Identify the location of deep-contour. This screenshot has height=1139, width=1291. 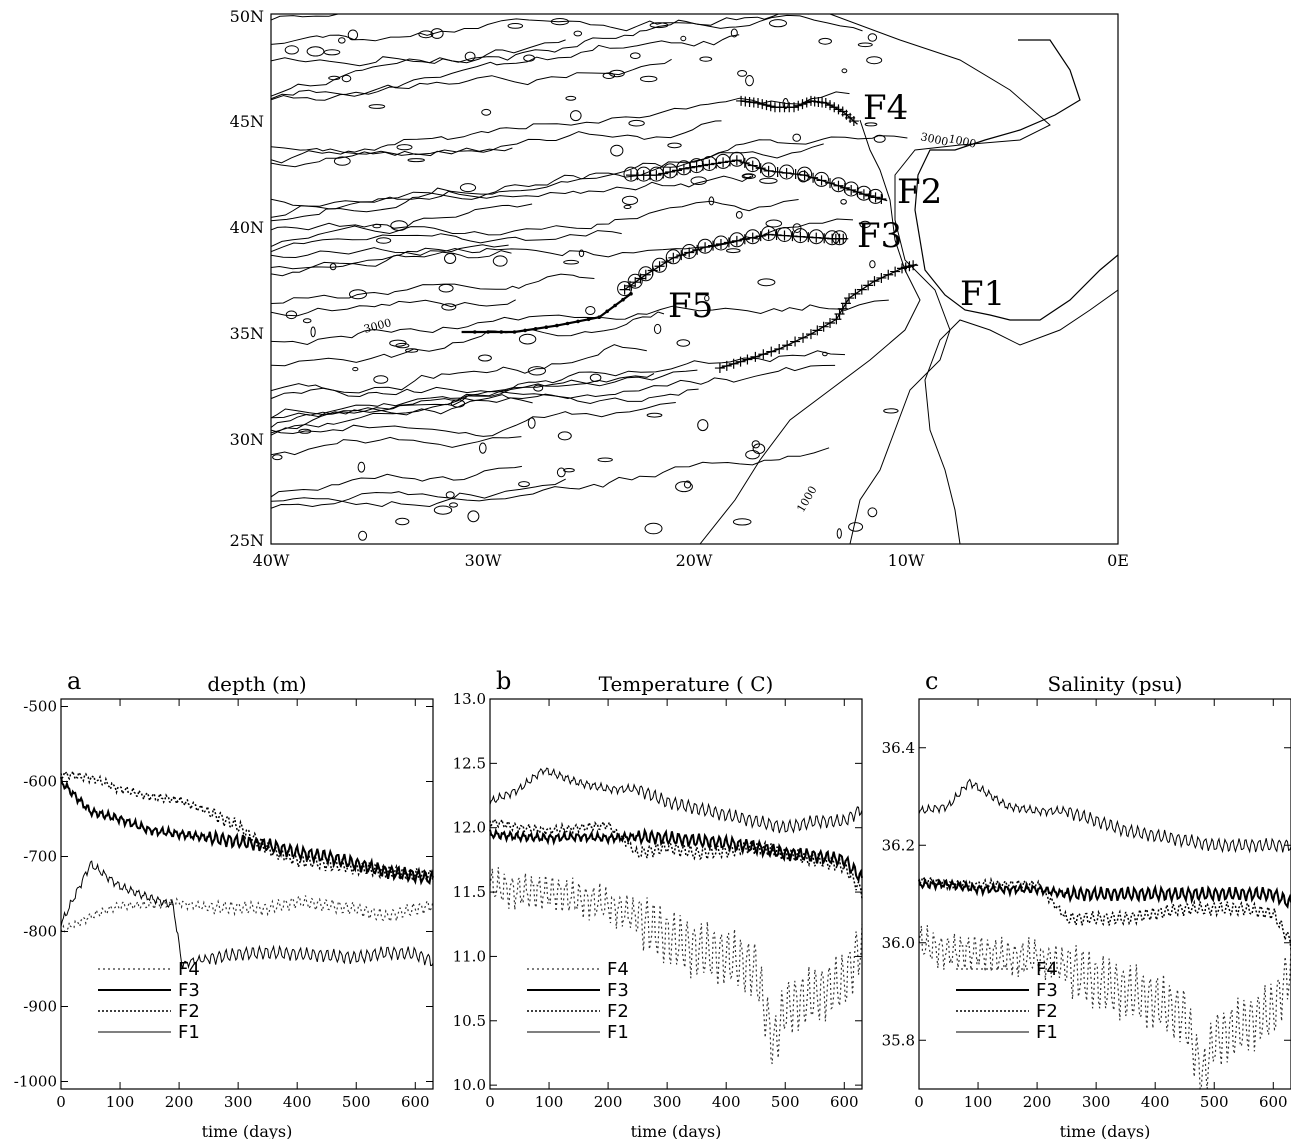
(1021, 416).